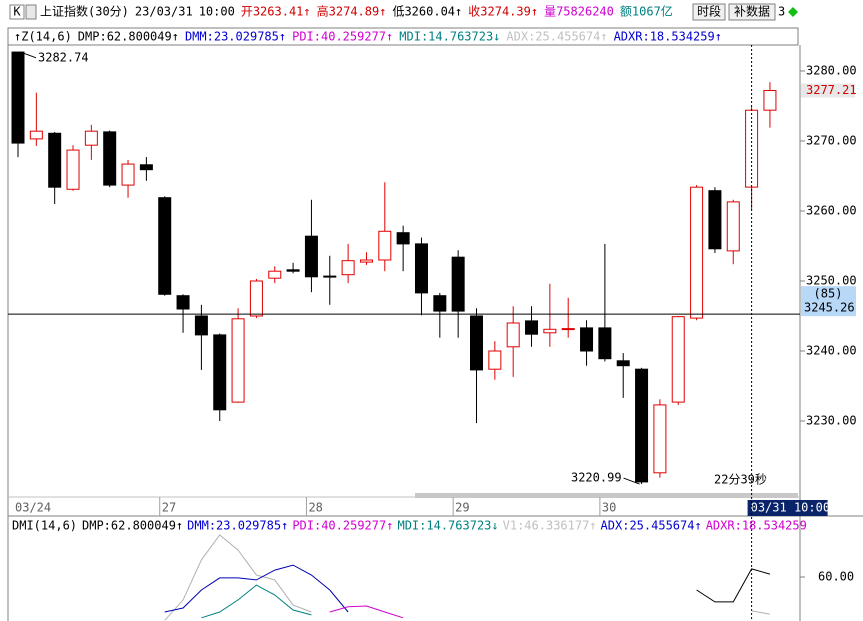  Describe the element at coordinates (132, 526) in the screenshot. I see `legend-item: DMP:62.800049↑` at that location.